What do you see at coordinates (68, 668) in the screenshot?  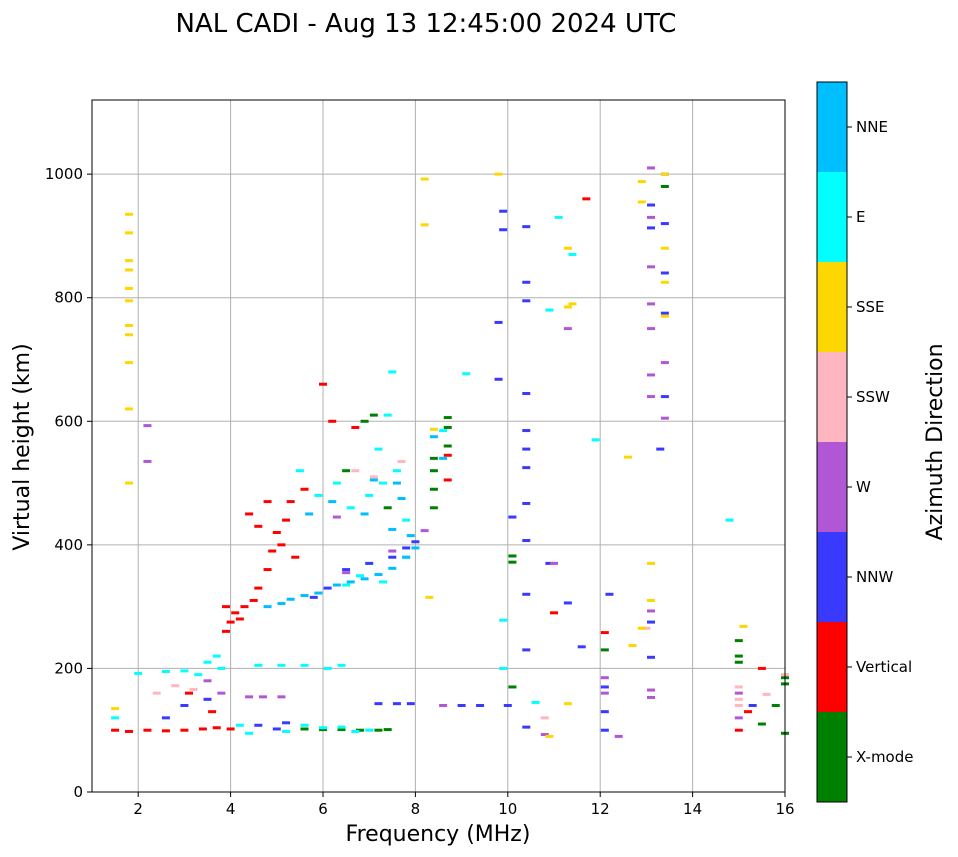 I see `y-tick-label: 200` at bounding box center [68, 668].